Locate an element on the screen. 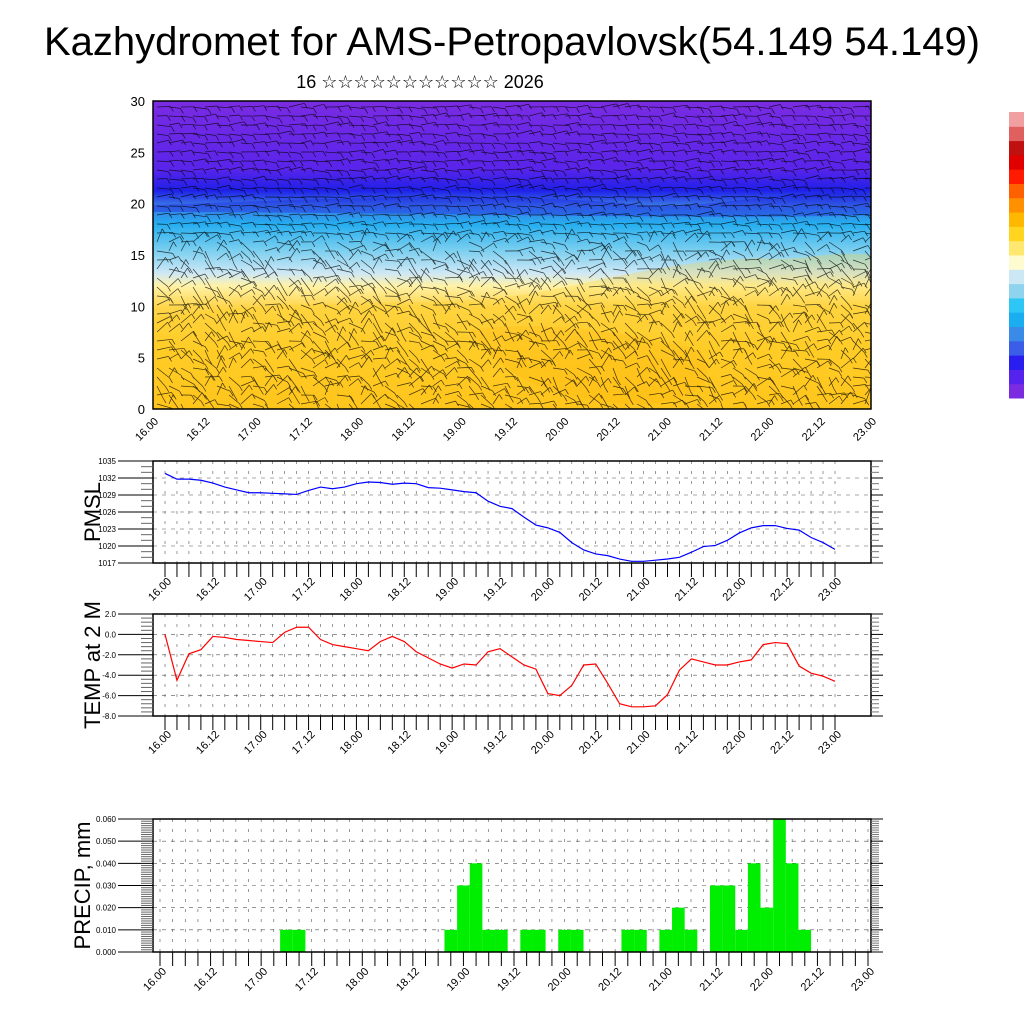 This screenshot has width=1024, height=1024. y-tick-label: -8.0 is located at coordinates (109, 716).